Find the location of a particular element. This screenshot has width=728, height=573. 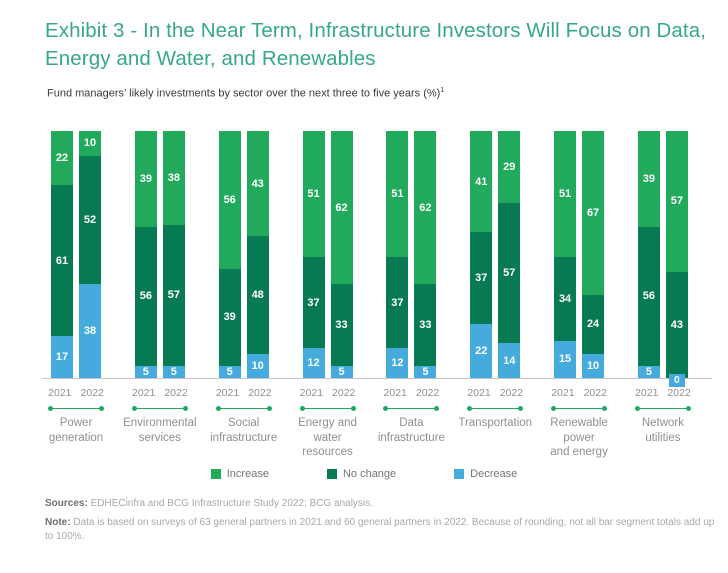

segment-value-label: 22 is located at coordinates (481, 350).